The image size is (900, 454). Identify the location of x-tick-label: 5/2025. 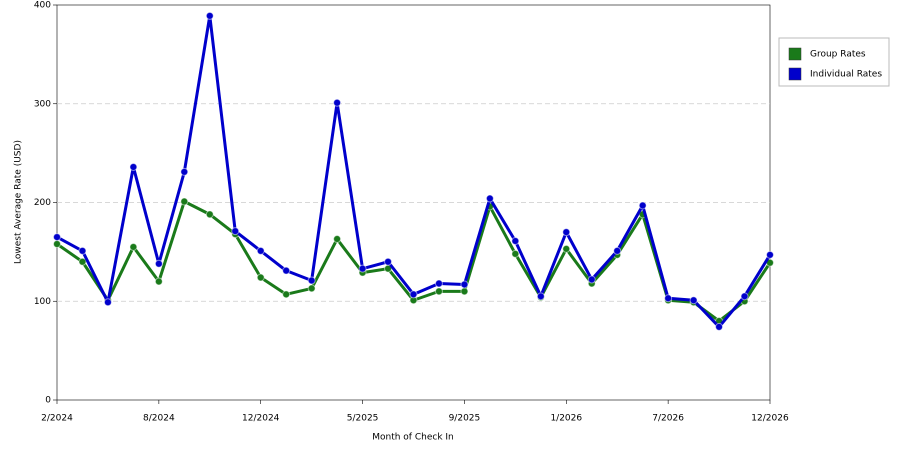
(363, 419).